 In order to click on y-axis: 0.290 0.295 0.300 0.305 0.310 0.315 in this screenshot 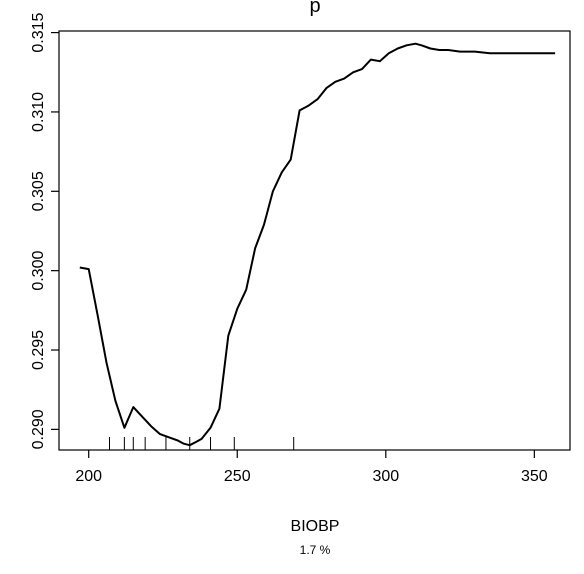, I will do `click(44, 230)`.